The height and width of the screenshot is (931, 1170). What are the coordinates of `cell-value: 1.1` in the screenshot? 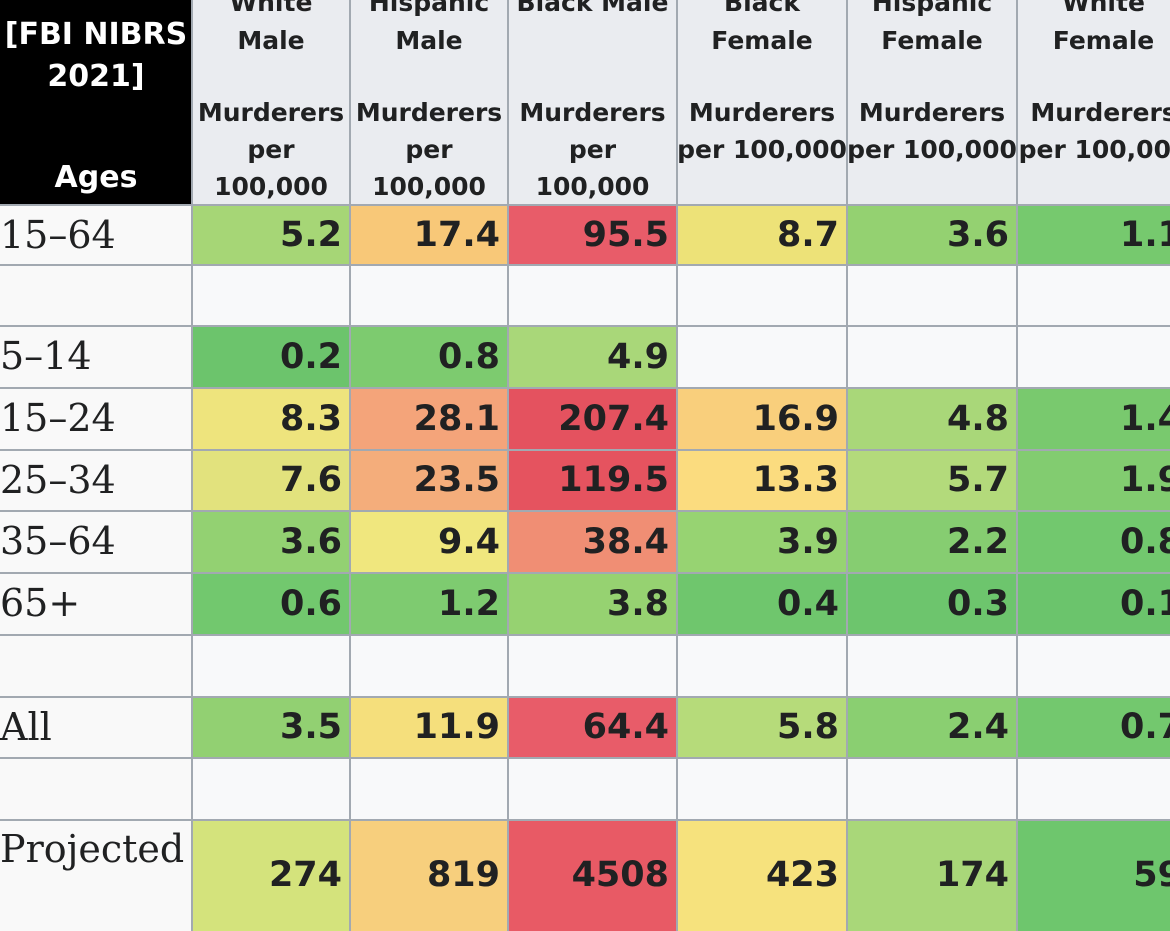 It's located at (1144, 235).